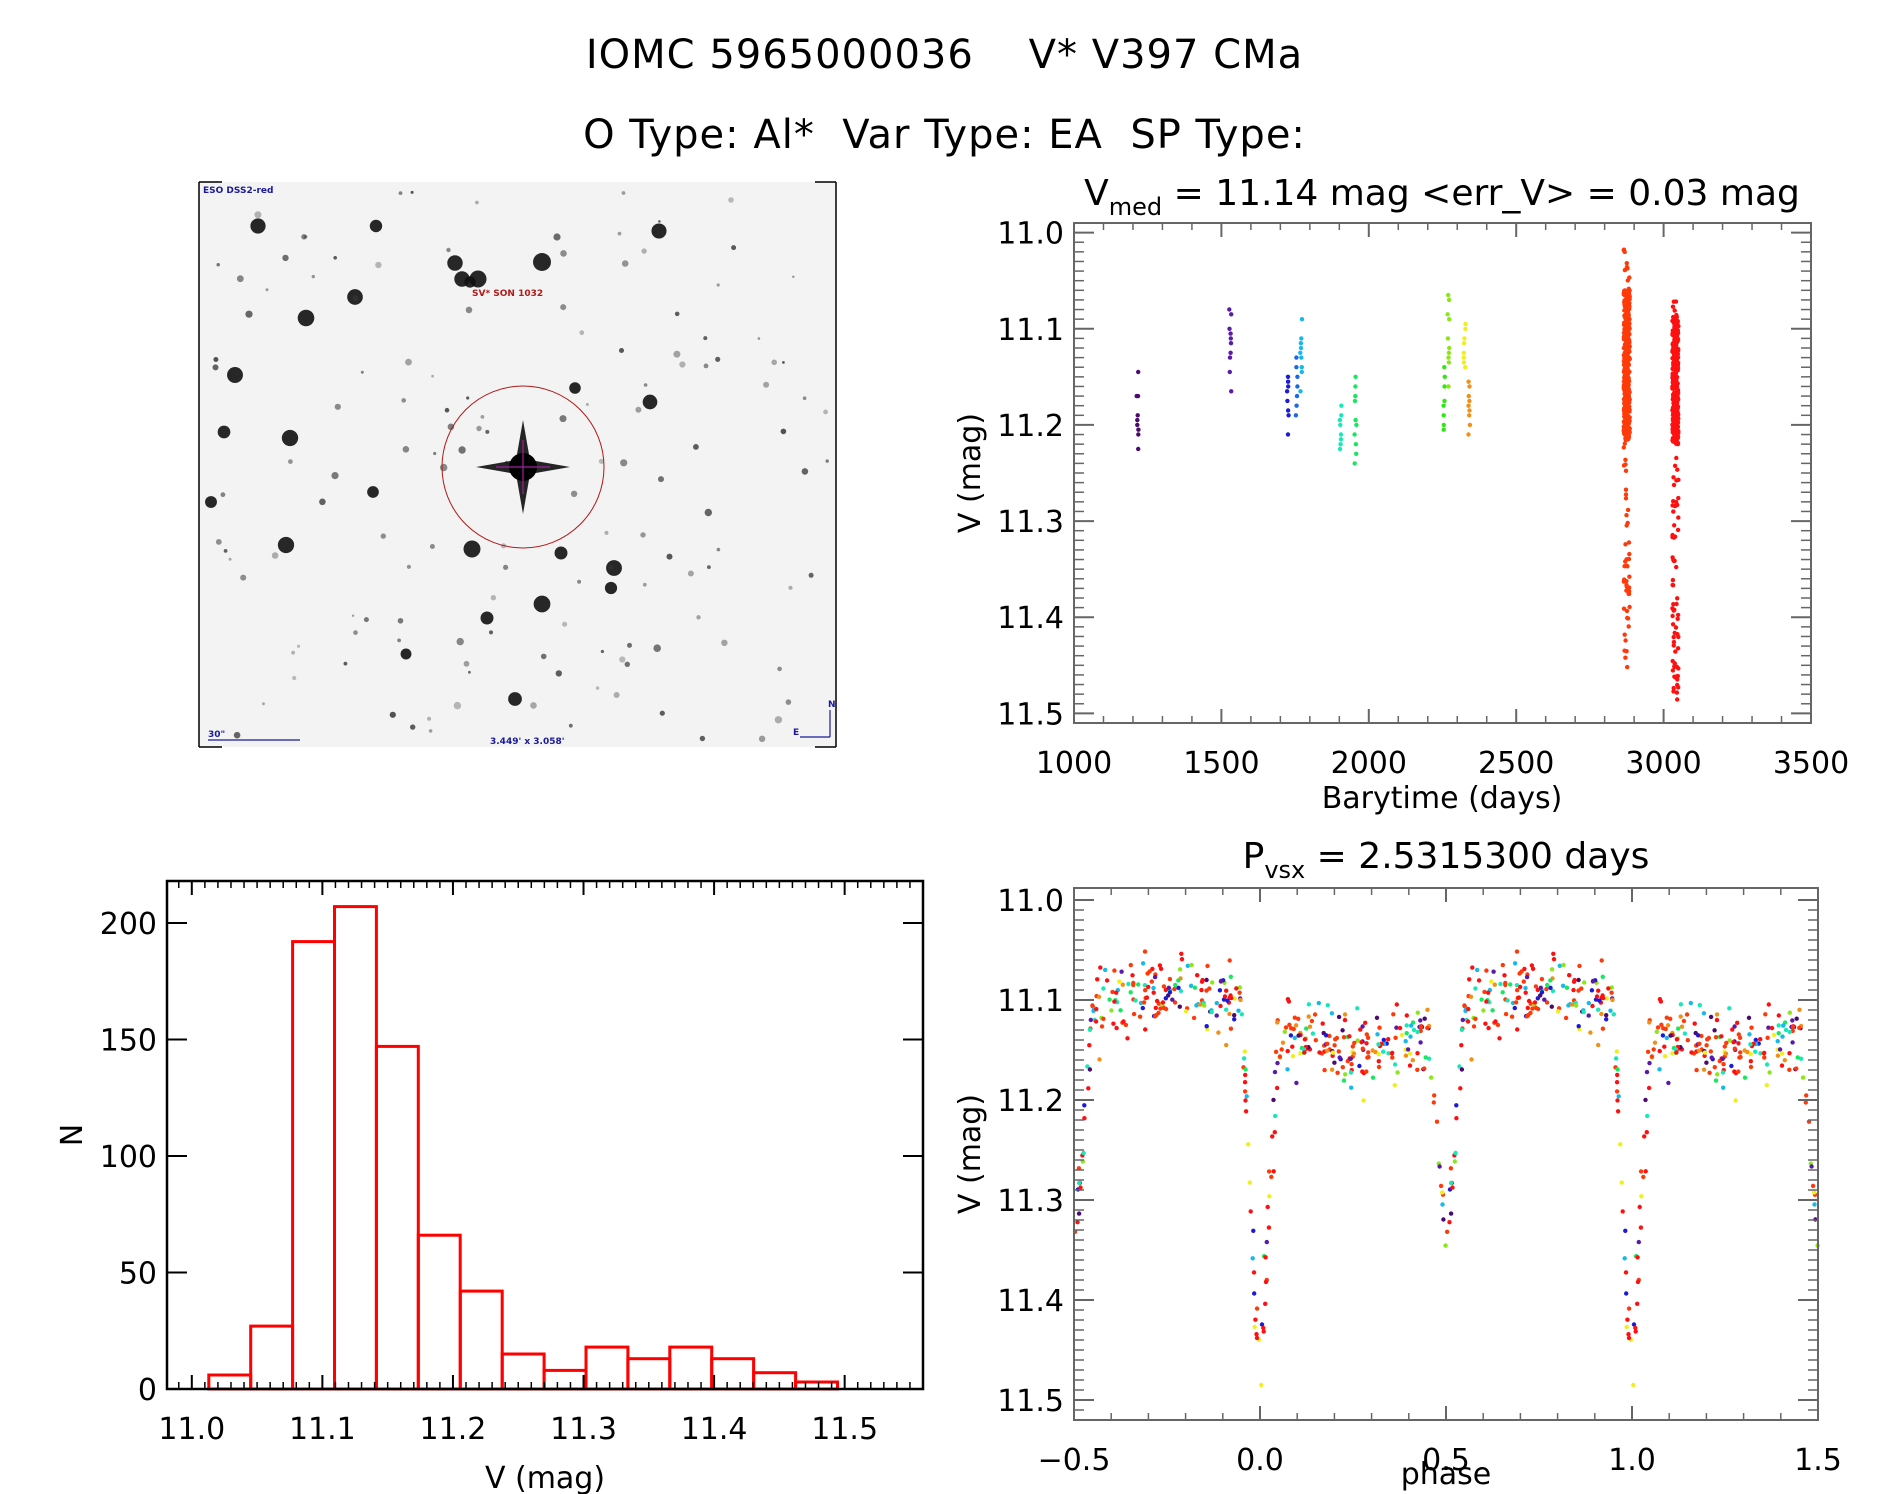 The height and width of the screenshot is (1494, 1889). What do you see at coordinates (1030, 1101) in the screenshot?
I see `phased-ytick-label: 11.2` at bounding box center [1030, 1101].